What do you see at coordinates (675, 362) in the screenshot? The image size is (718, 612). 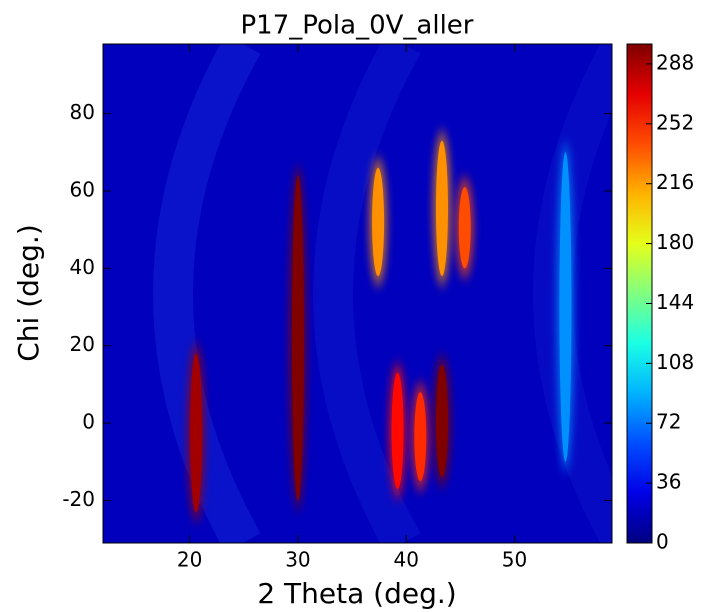 I see `colorbar-tick-label: 108` at bounding box center [675, 362].